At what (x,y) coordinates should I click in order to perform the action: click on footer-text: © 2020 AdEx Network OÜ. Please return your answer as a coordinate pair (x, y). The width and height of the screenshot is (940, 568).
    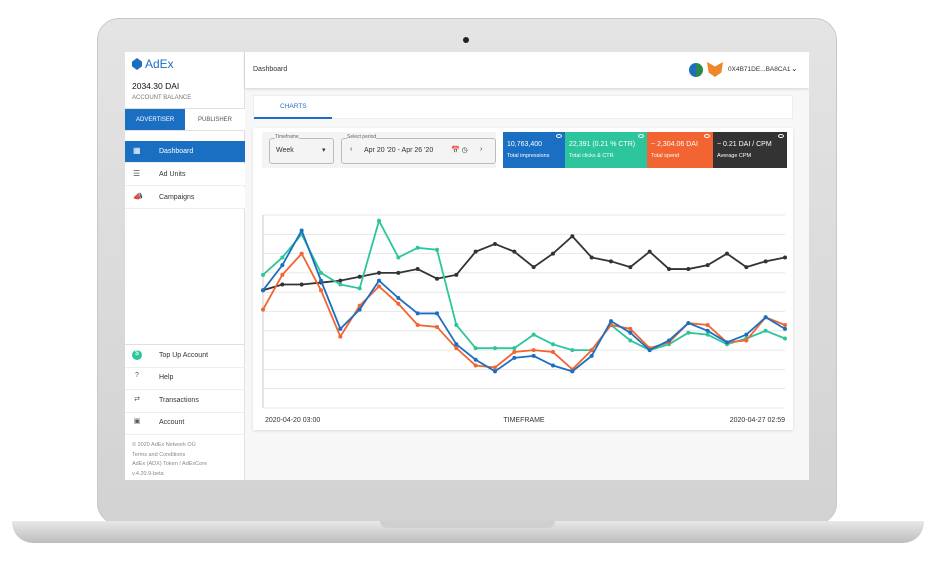
    Looking at the image, I should click on (164, 445).